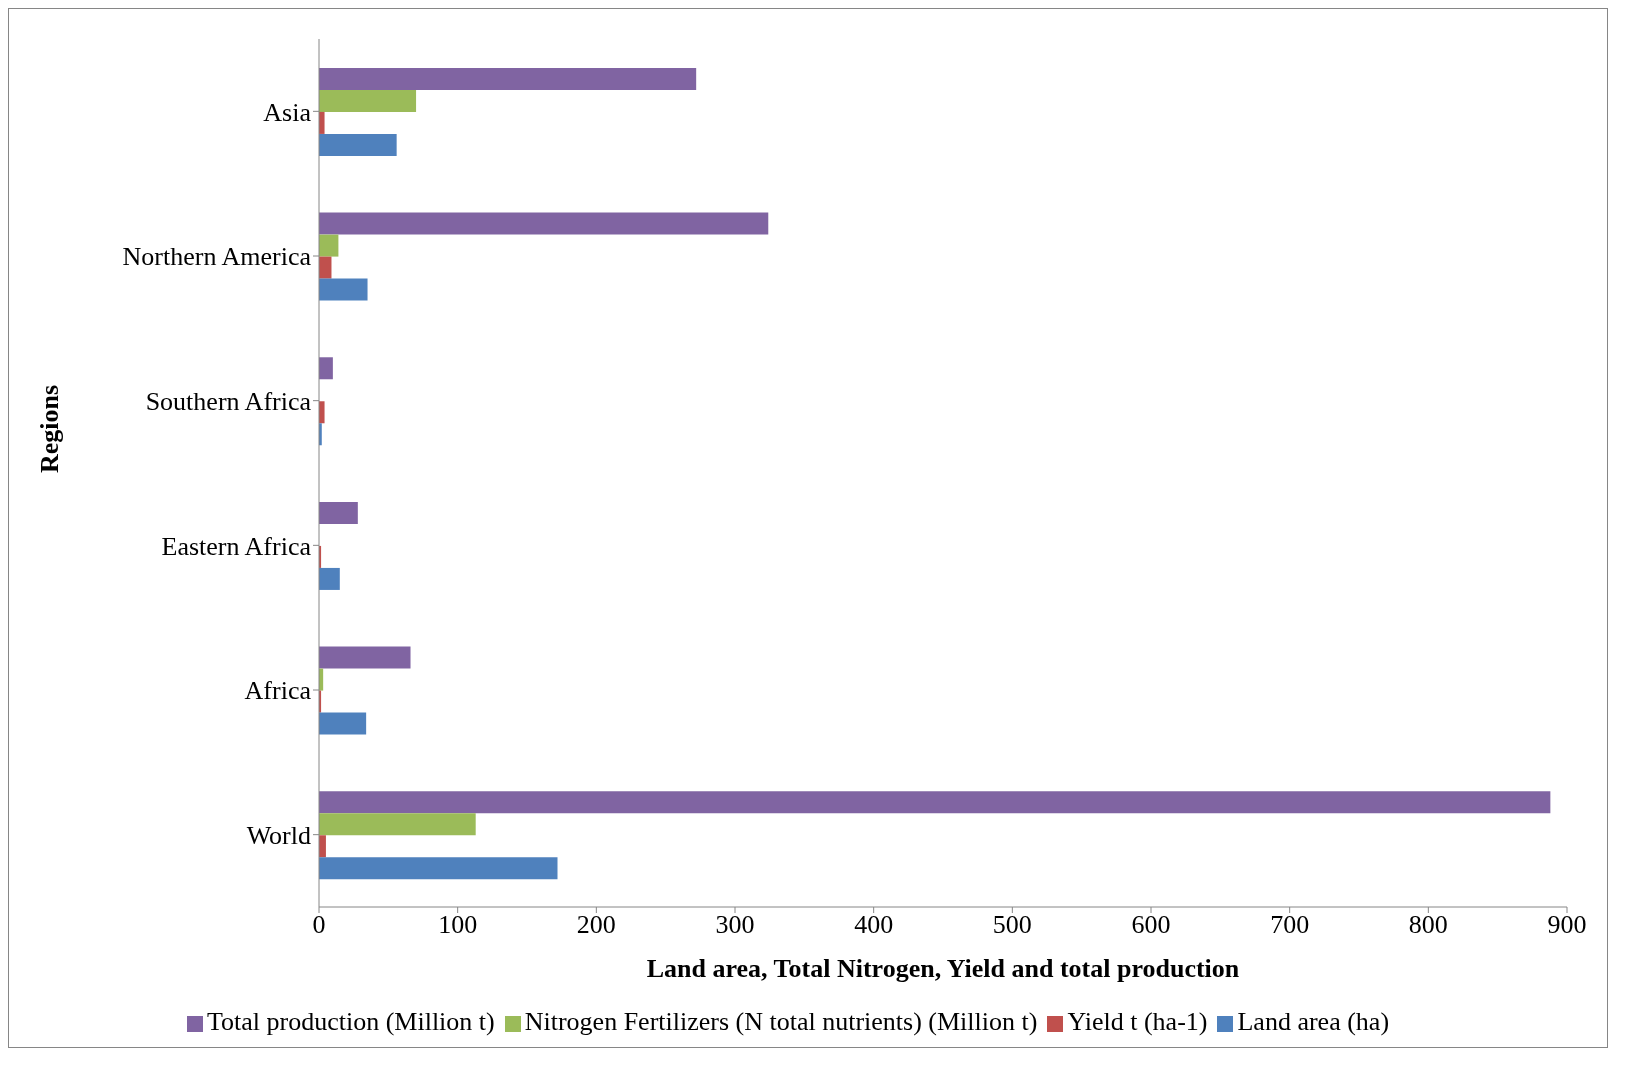  I want to click on legend-label: Nitrogen Fertilizers (N total nutrients) (Million t), so click(781, 1021).